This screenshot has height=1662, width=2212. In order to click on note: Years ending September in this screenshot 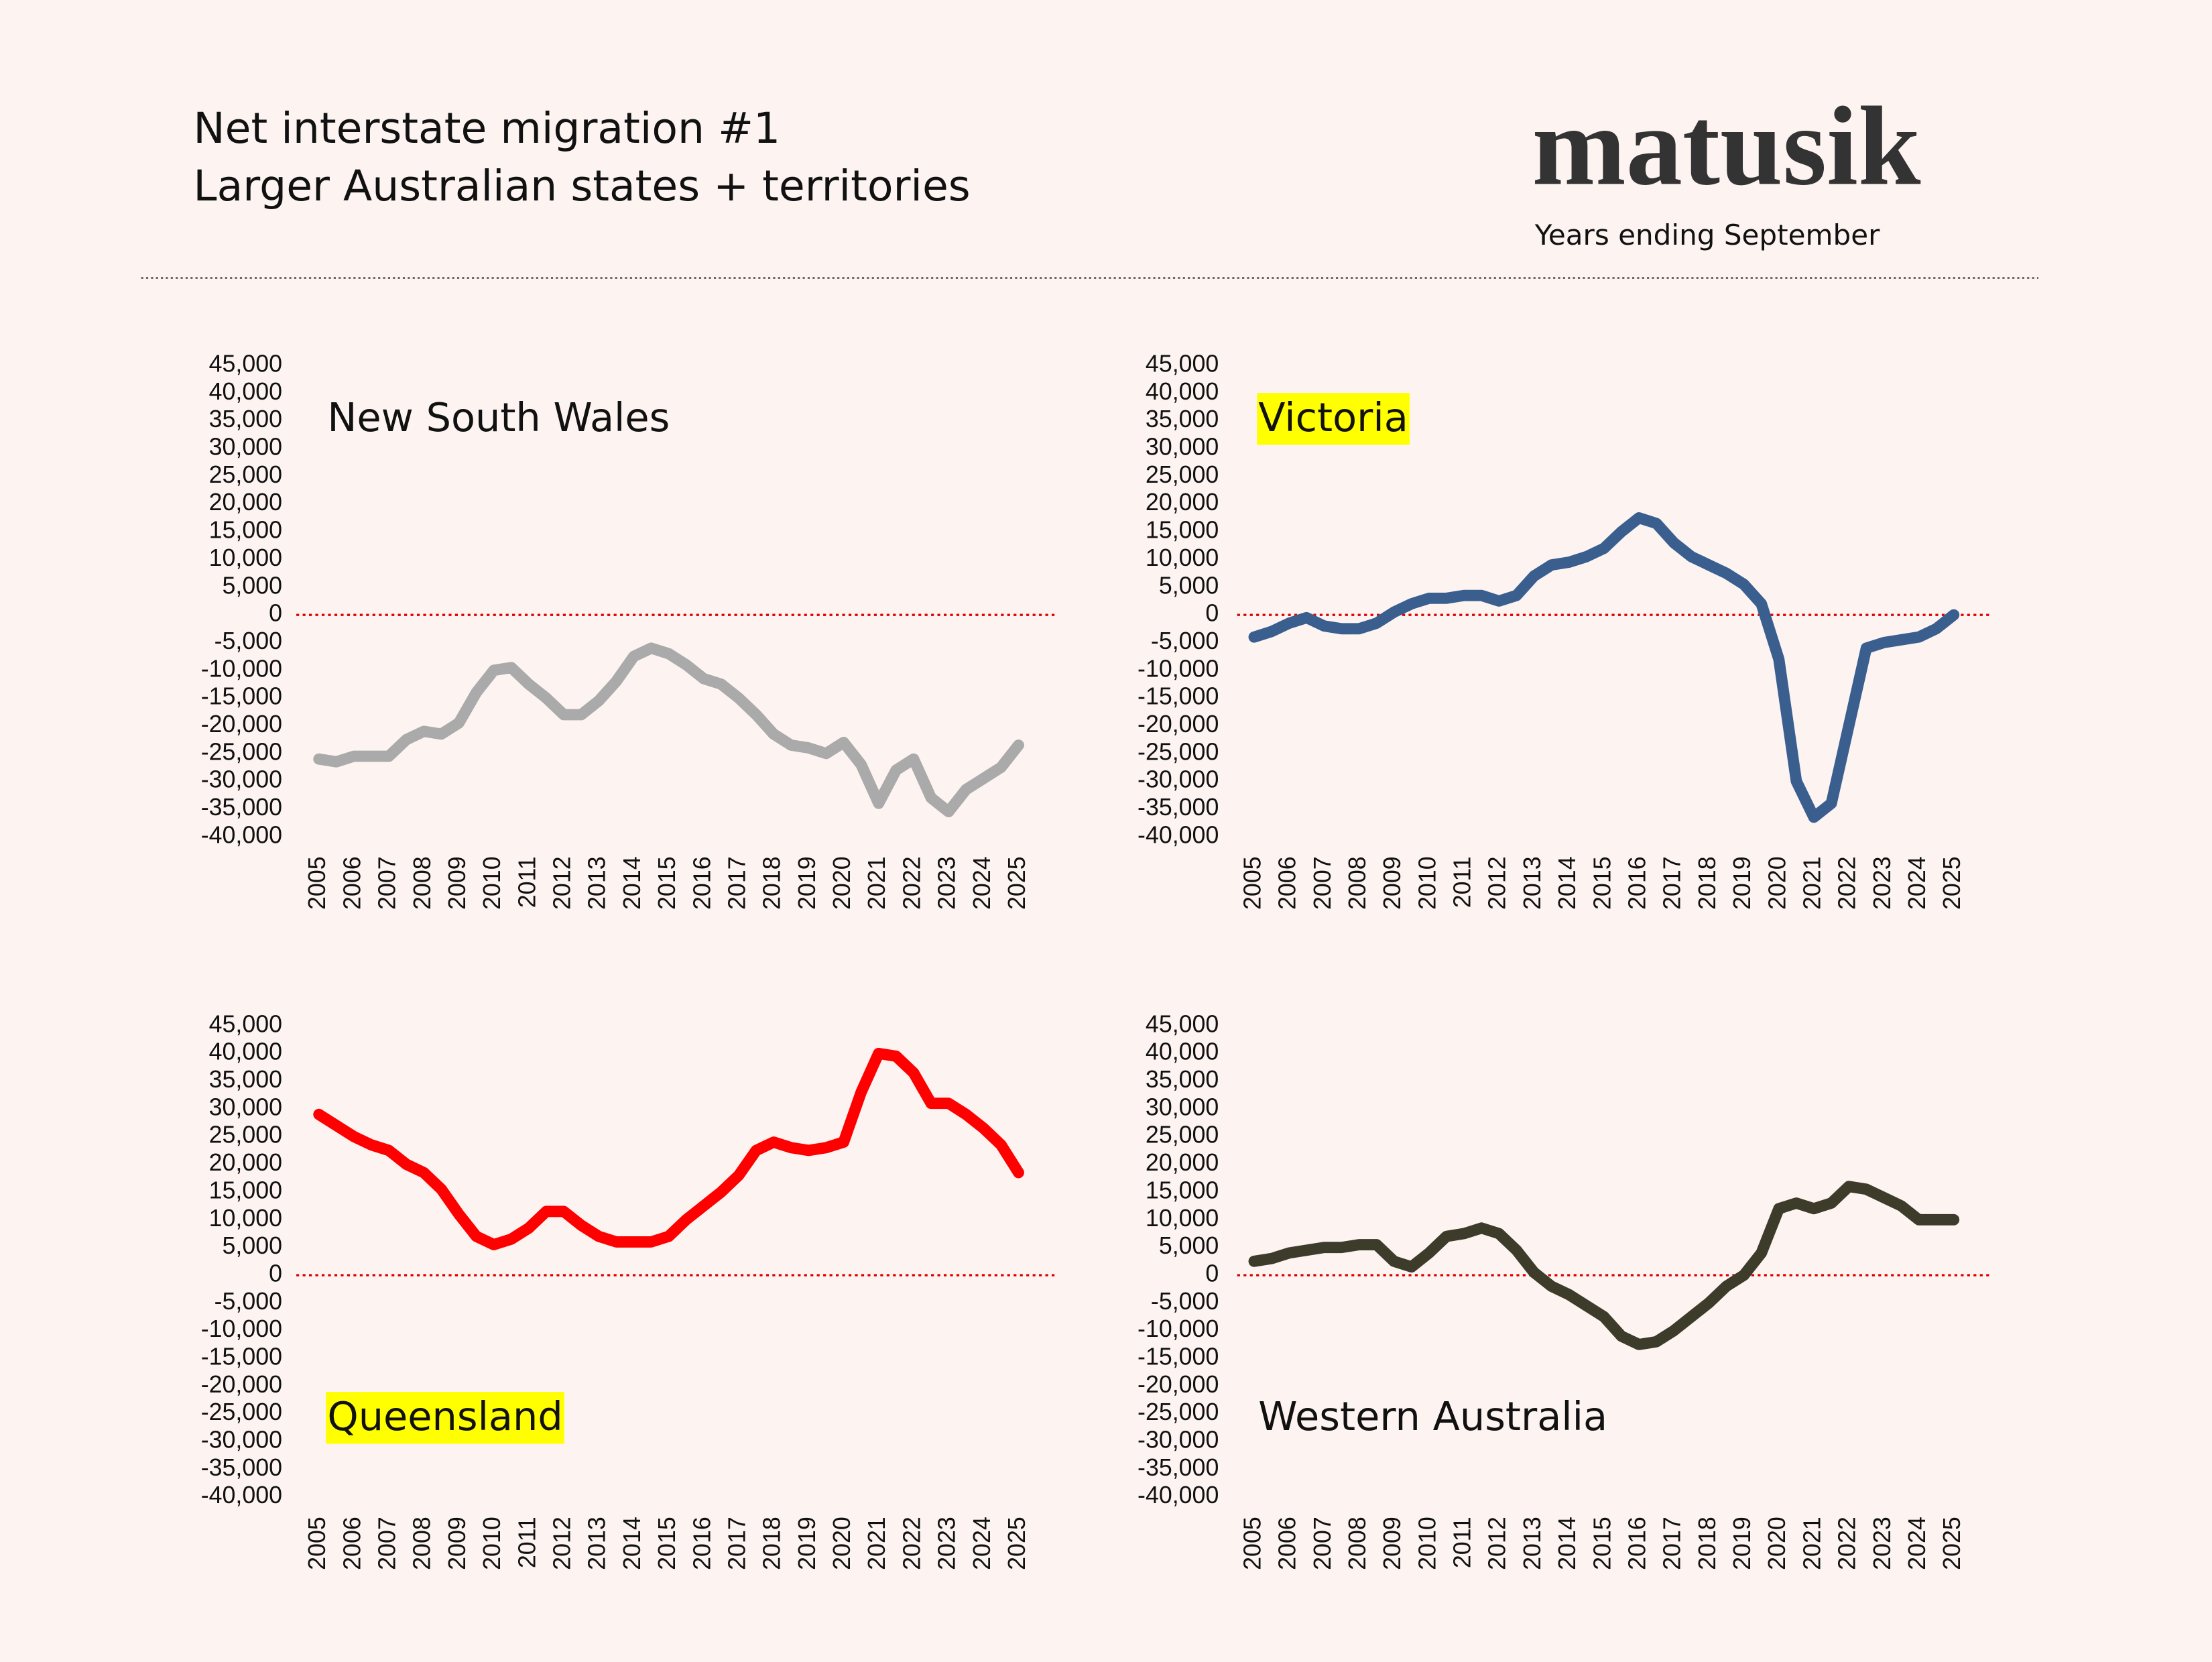, I will do `click(1707, 235)`.